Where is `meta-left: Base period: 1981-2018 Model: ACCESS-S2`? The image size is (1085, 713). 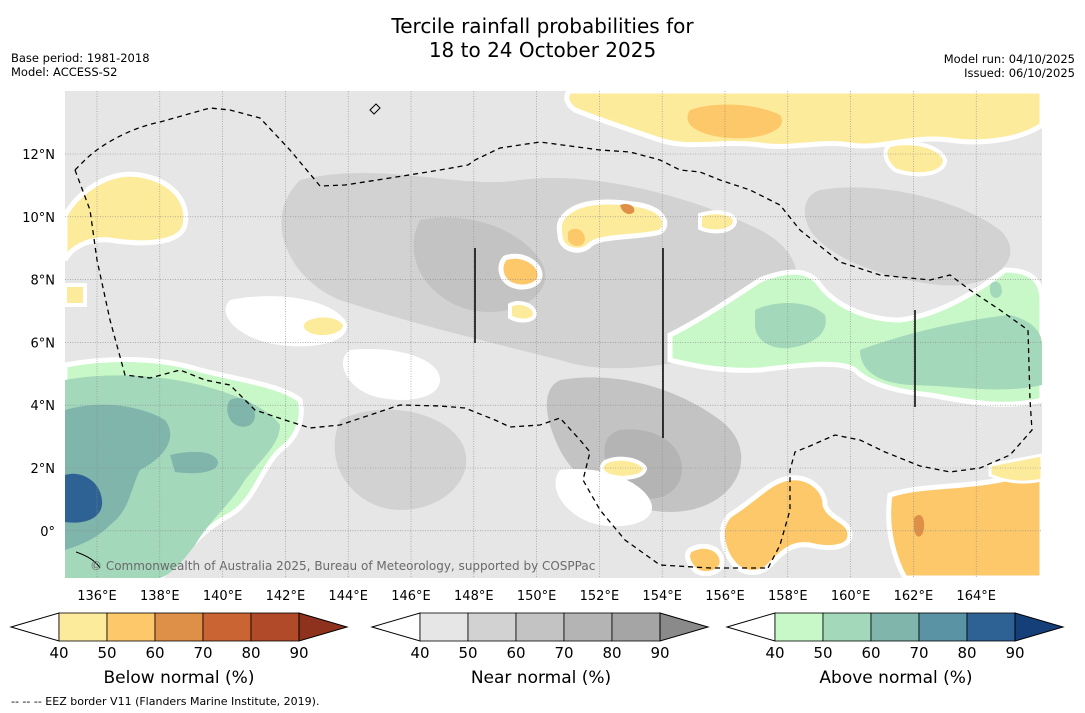
meta-left: Base period: 1981-2018 Model: ACCESS-S2 is located at coordinates (80, 65).